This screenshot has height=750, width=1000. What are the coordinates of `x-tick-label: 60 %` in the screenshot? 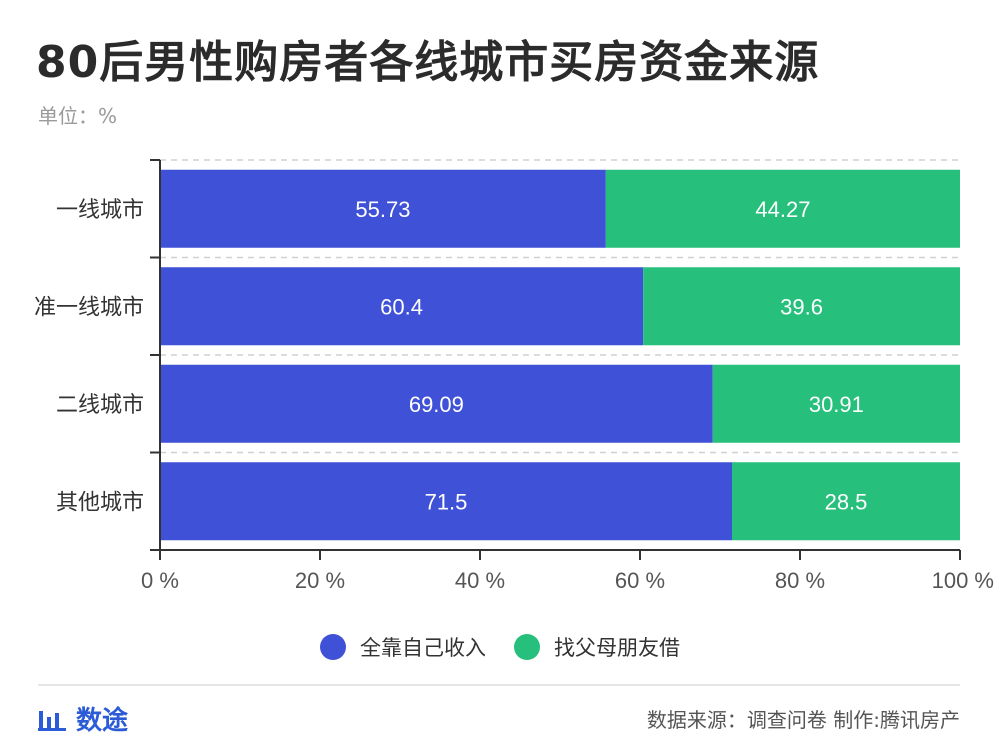 It's located at (640, 580).